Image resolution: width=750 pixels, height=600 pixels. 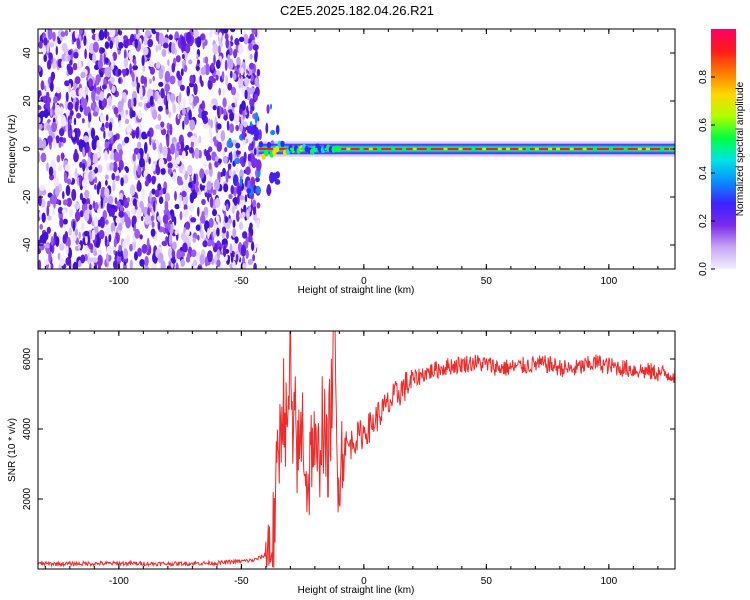 I want to click on snr-y-tick-label: 2000, so click(x=27, y=498).